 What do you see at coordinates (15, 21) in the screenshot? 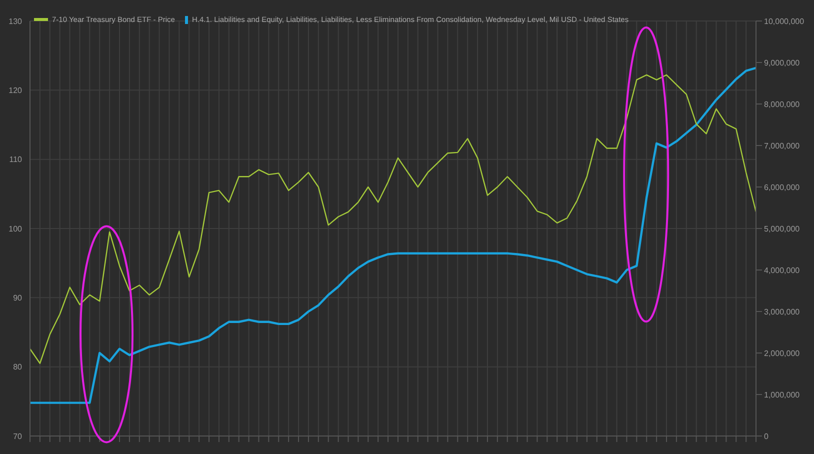
I see `y-tick-label: 130` at bounding box center [15, 21].